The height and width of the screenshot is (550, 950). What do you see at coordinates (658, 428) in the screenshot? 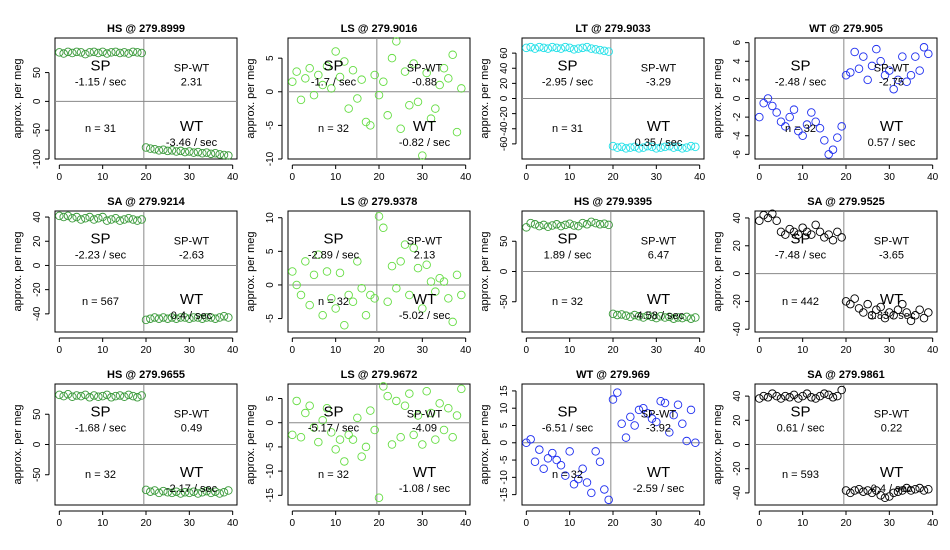
I see `diff-value: -3.92` at bounding box center [658, 428].